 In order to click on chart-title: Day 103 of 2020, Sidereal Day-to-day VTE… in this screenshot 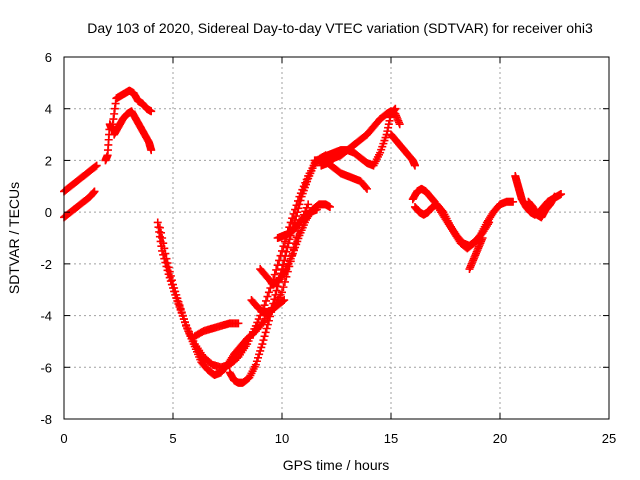, I will do `click(340, 28)`.